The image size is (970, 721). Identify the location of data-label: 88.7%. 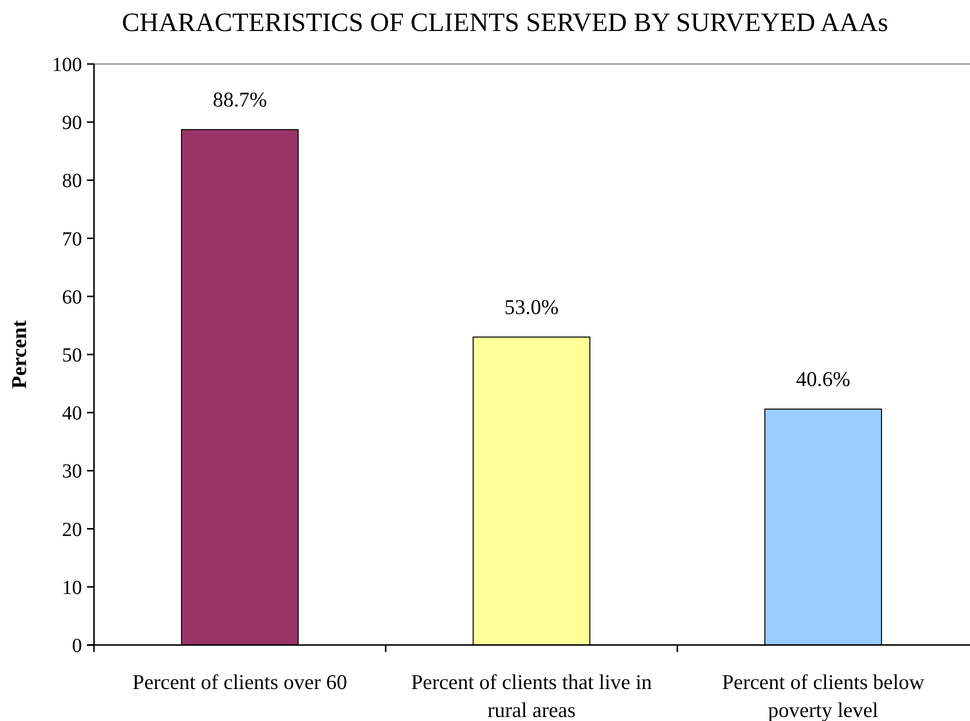
(239, 100).